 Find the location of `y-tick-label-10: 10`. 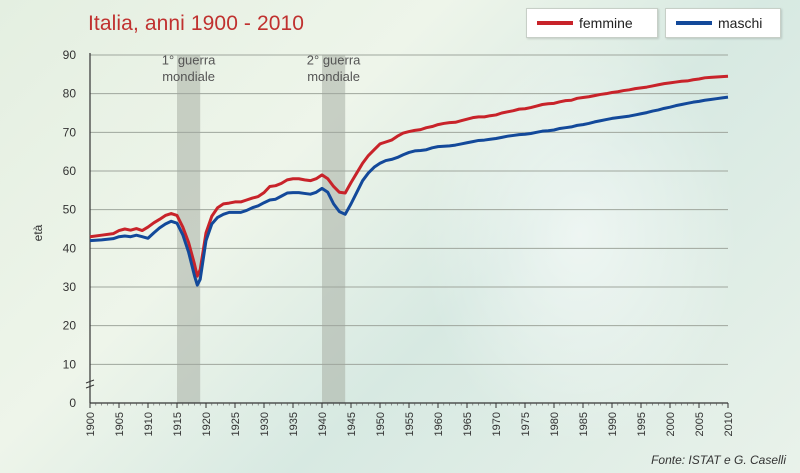

y-tick-label-10: 10 is located at coordinates (70, 364).